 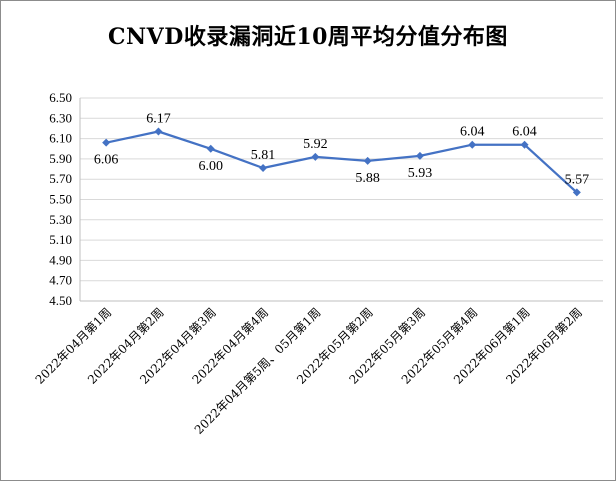 What do you see at coordinates (341, 162) in the screenshot?
I see `series-line` at bounding box center [341, 162].